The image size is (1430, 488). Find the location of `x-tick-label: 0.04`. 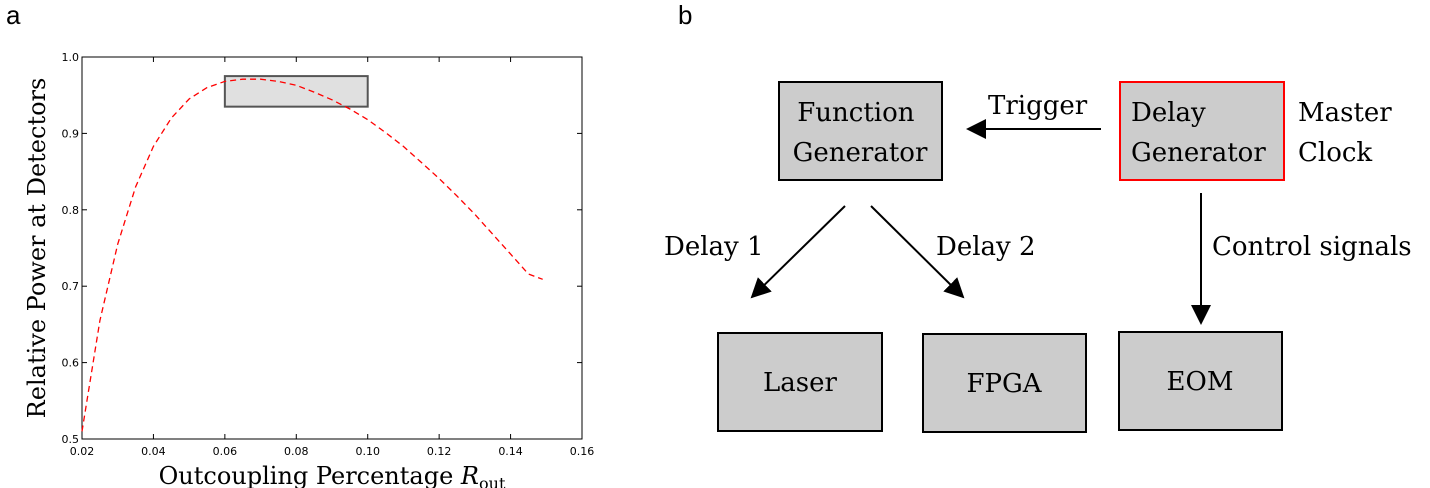

x-tick-label: 0.04 is located at coordinates (153, 451).